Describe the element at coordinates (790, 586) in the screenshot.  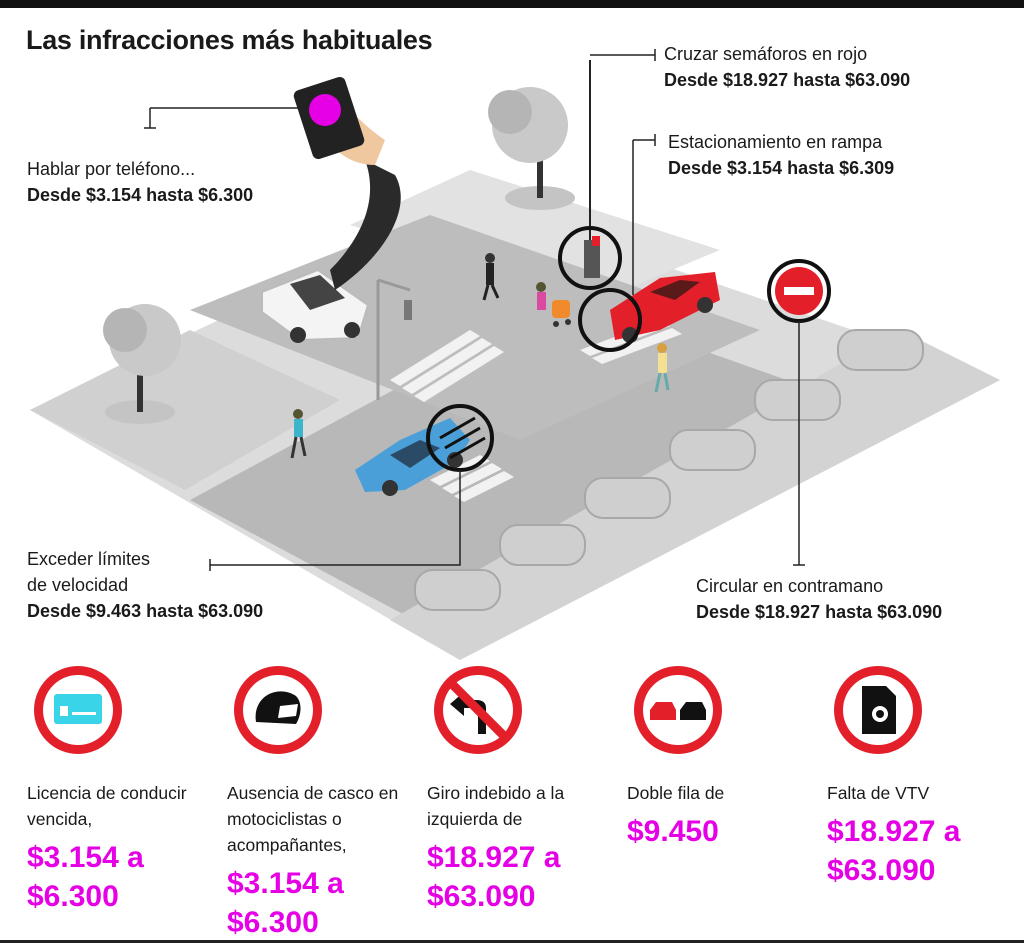
I see `callout-wrong-way-label: Circular en contramano` at that location.